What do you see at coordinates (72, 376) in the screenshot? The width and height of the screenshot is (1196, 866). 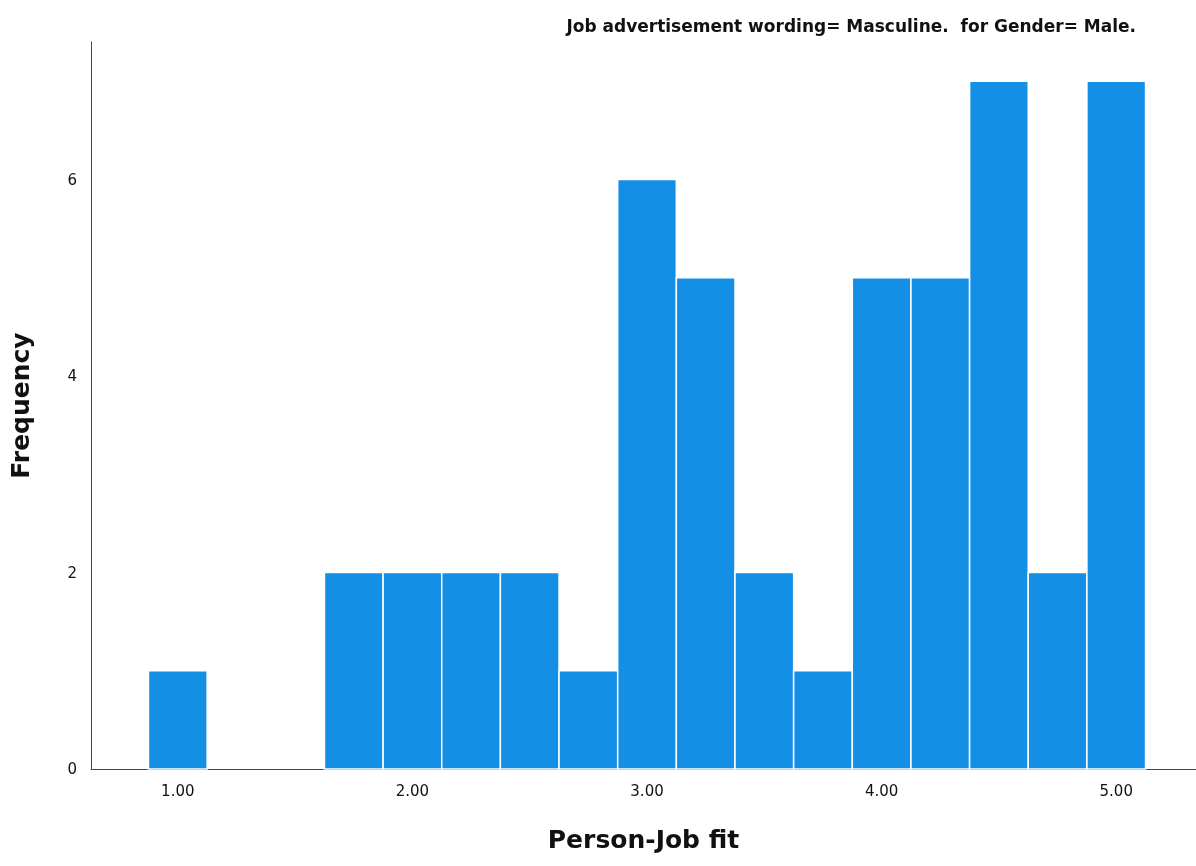 I see `y-tick-label: 4` at bounding box center [72, 376].